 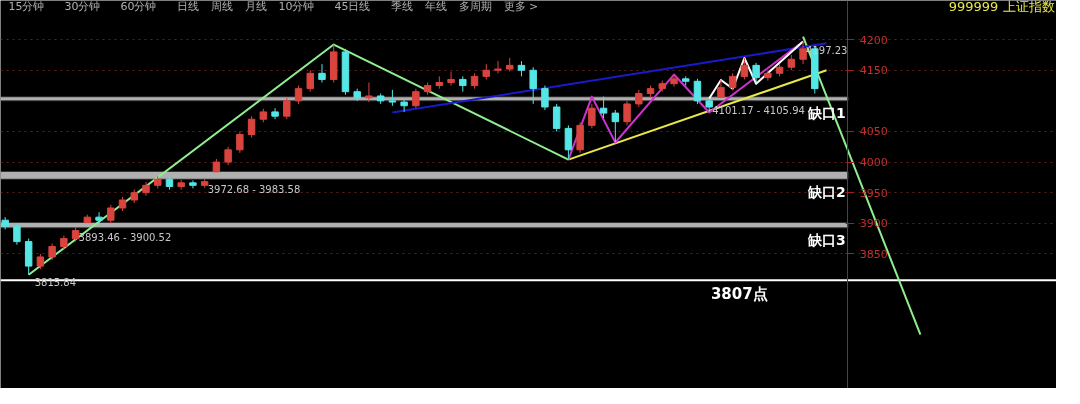 What do you see at coordinates (296, 6) in the screenshot?
I see `annotation: 10分钟` at bounding box center [296, 6].